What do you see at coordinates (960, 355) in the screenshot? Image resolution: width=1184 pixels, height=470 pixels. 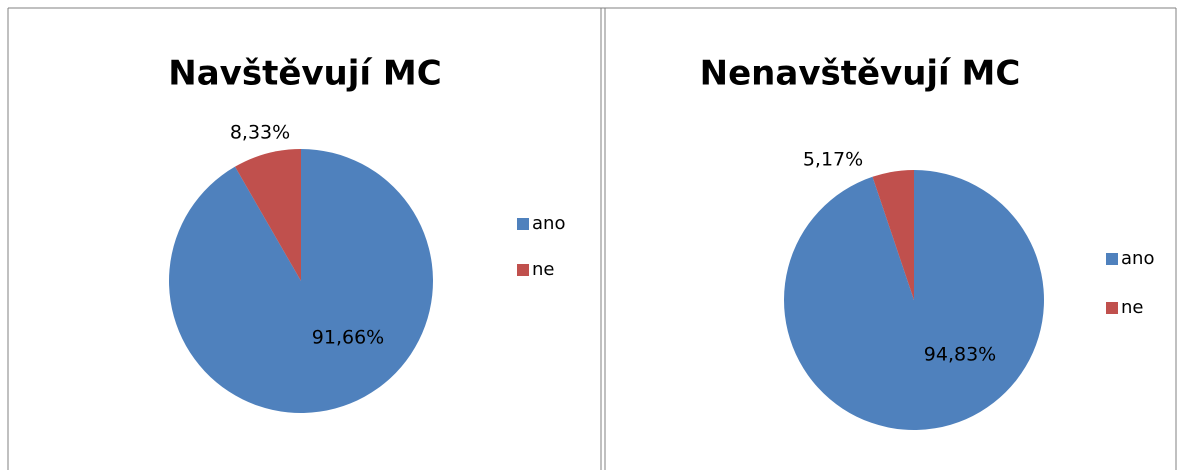 I see `data-label: 94,83%` at bounding box center [960, 355].